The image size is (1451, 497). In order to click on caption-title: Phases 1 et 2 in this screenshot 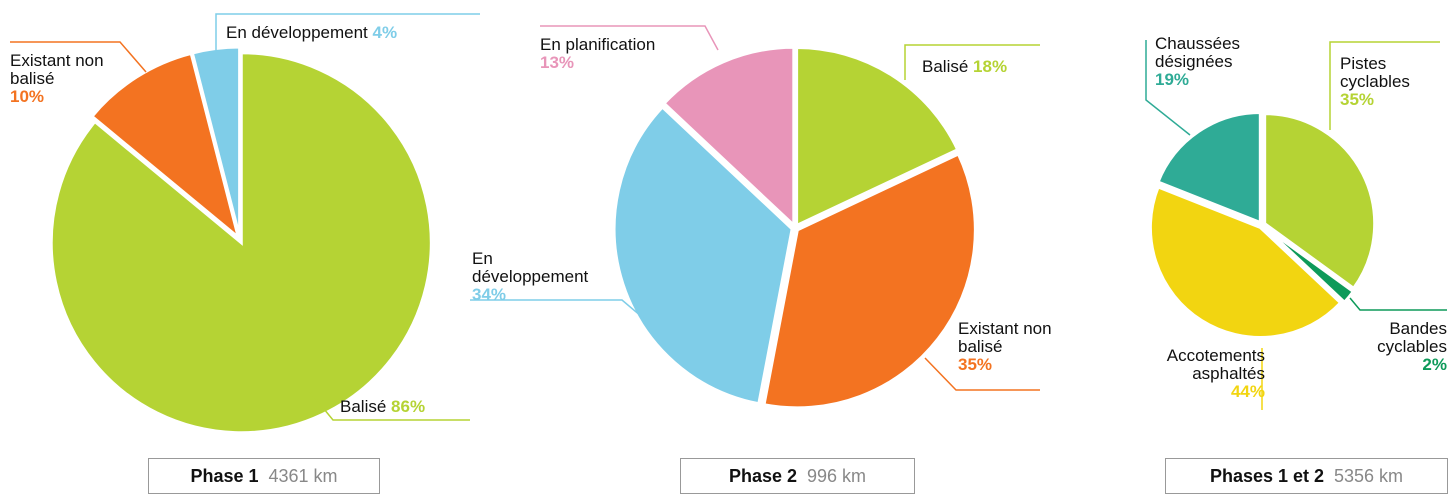, I will do `click(1267, 475)`.